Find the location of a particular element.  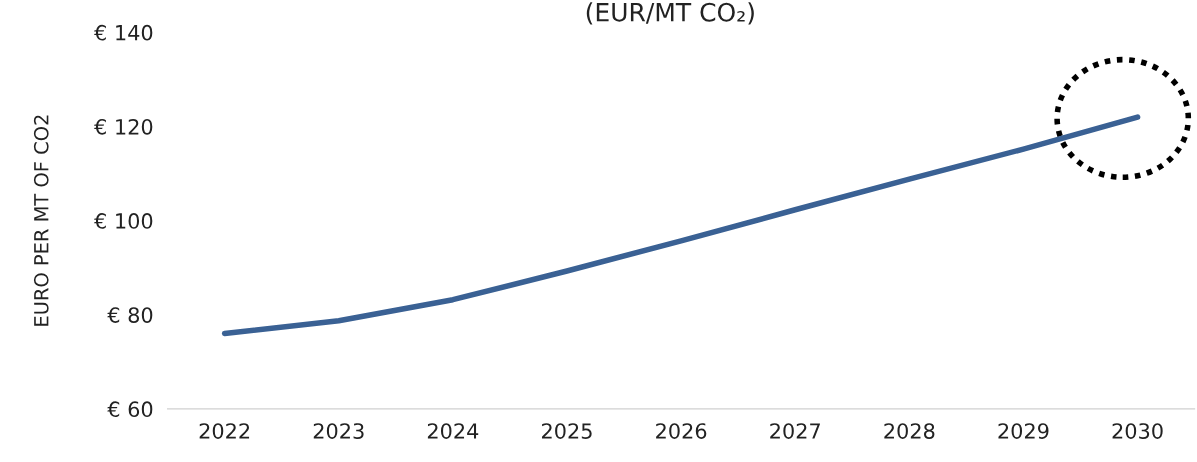

y-tick-label: € 140 is located at coordinates (123, 32).